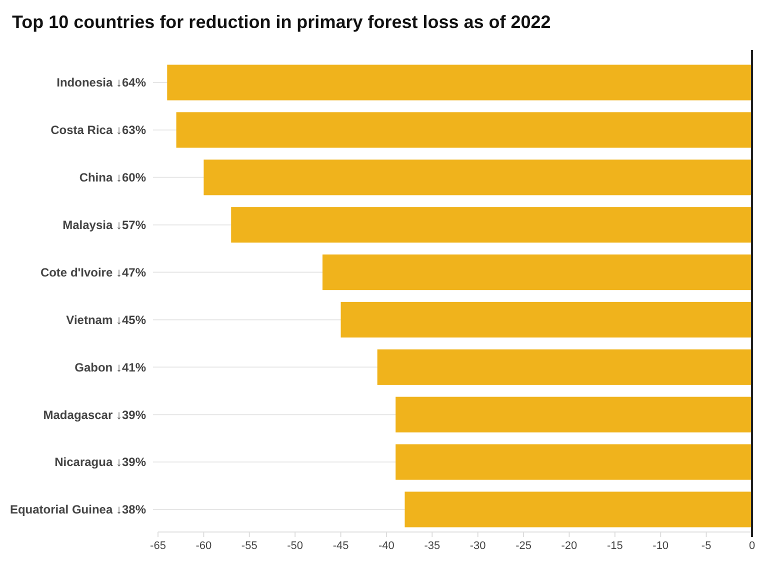 The height and width of the screenshot is (562, 767). What do you see at coordinates (101, 83) in the screenshot?
I see `y-tick-label: Indonesia ↓64%` at bounding box center [101, 83].